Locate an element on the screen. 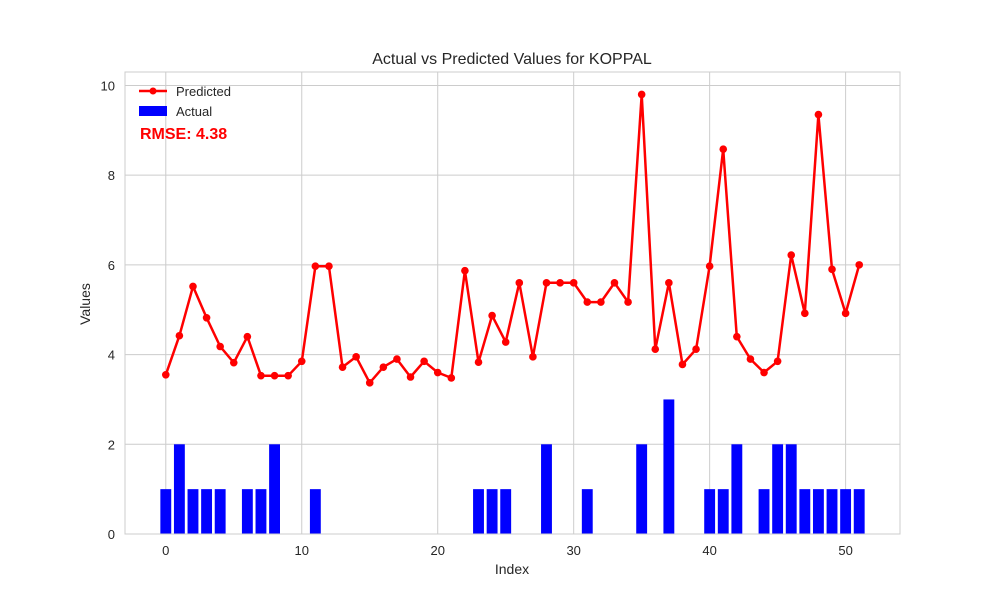  x-tick-label: 40 is located at coordinates (709, 550).